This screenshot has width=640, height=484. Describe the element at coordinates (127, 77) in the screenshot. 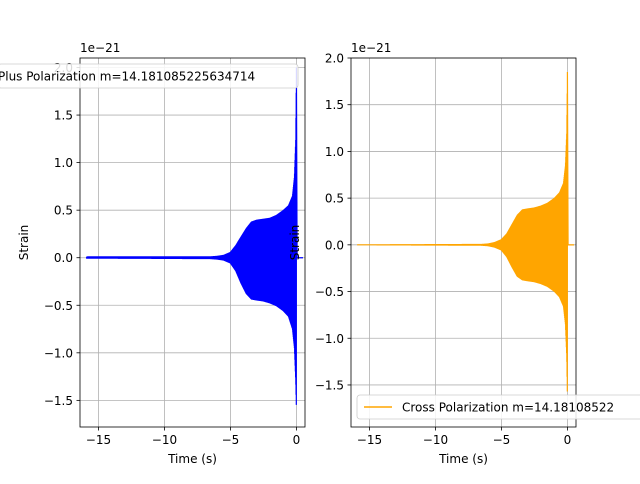

I see `legend-label: Plus Polarization m=14.181085225634714` at that location.